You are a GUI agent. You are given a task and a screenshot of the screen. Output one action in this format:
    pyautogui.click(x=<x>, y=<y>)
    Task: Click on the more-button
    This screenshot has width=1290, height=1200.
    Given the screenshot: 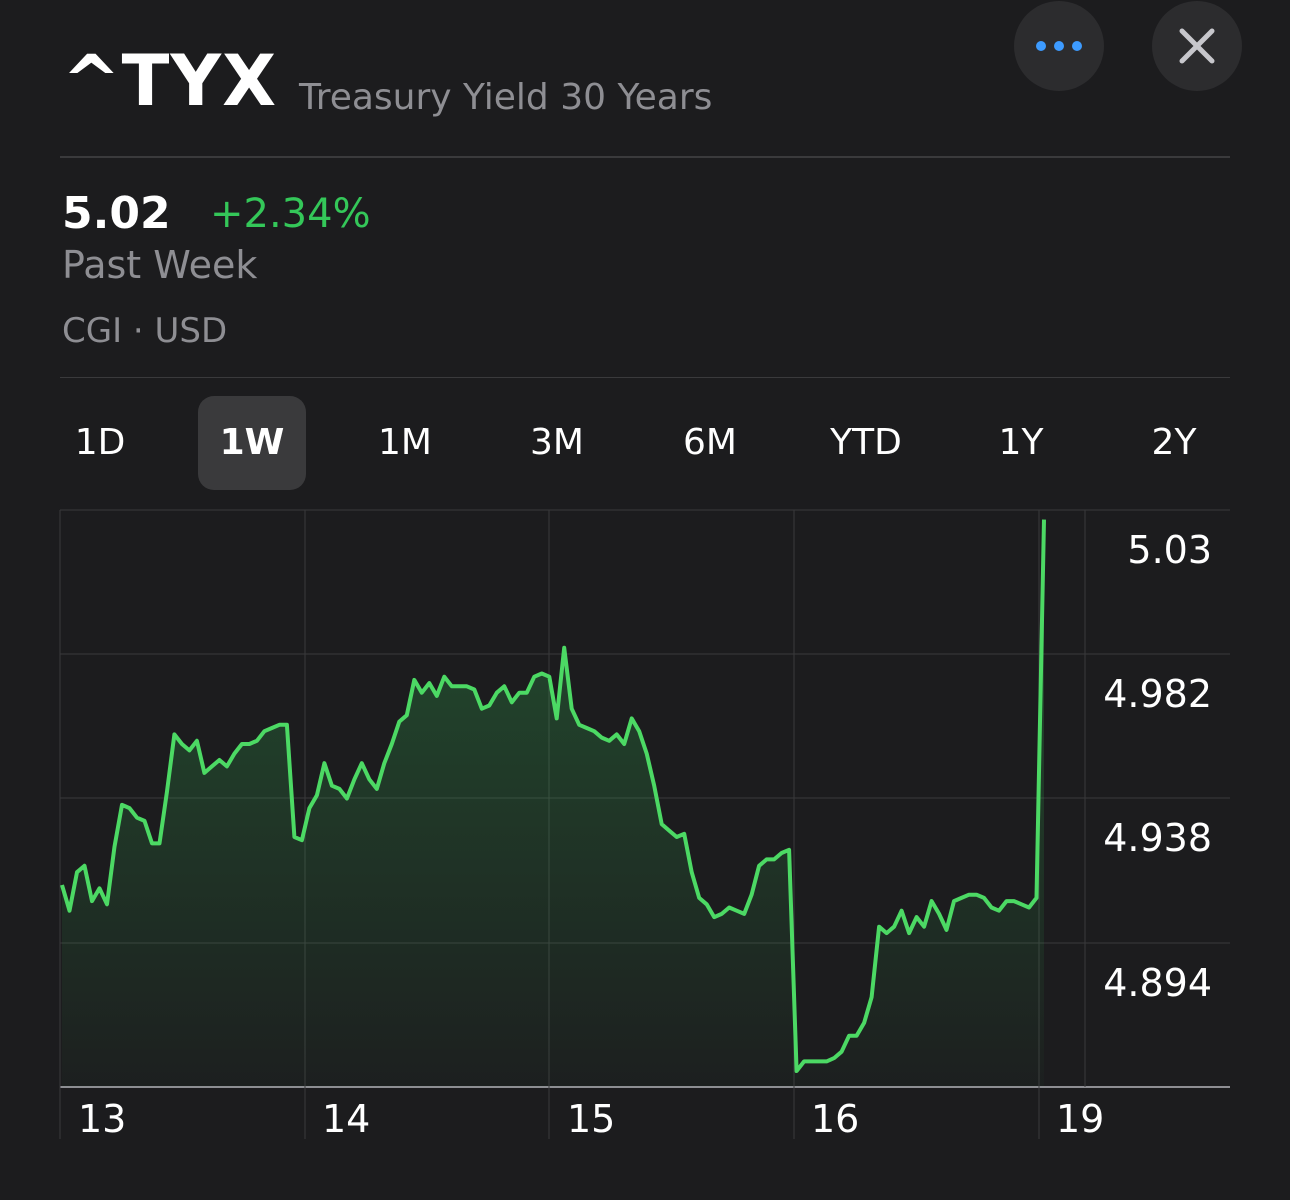 What is the action you would take?
    pyautogui.click(x=1059, y=46)
    